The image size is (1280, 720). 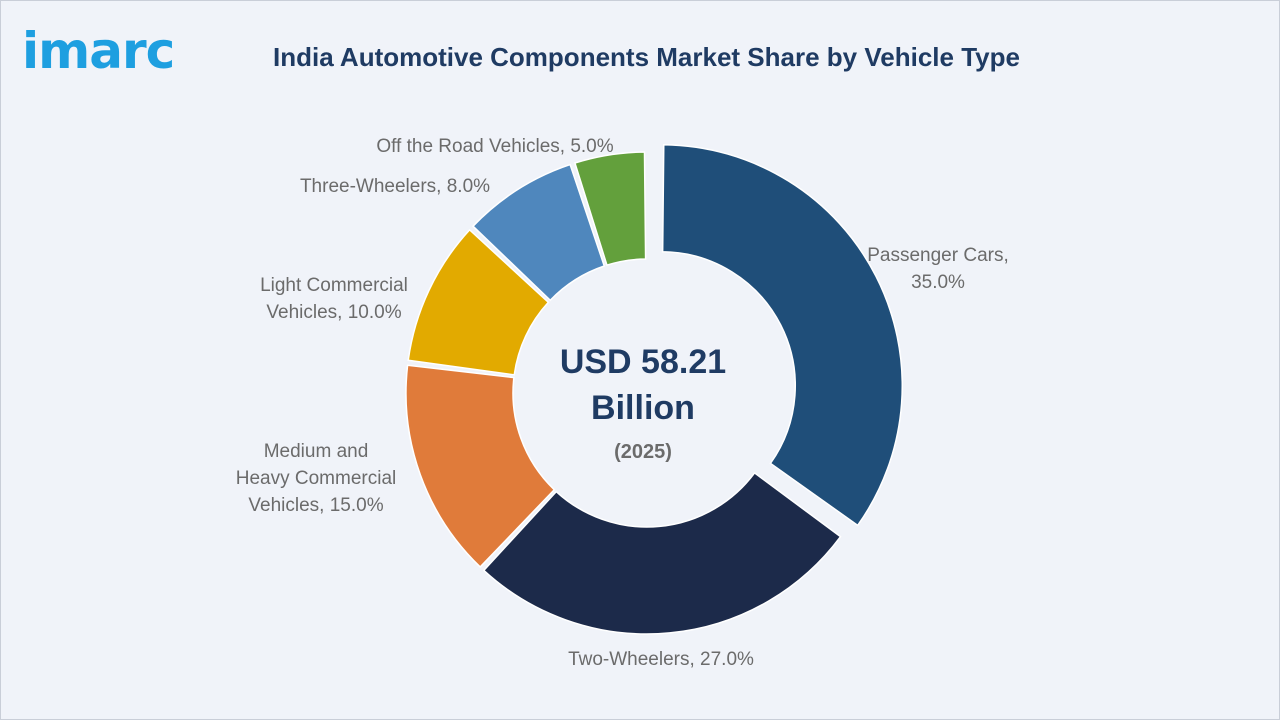 I want to click on slice-medium-and-heavy-commercial-vehicles, so click(x=480, y=466).